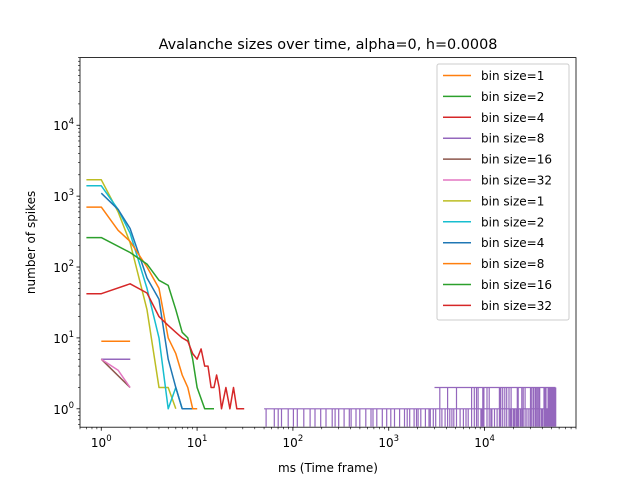 The image size is (640, 480). Describe the element at coordinates (484, 442) in the screenshot. I see `x-tick-label: 10⁴` at that location.